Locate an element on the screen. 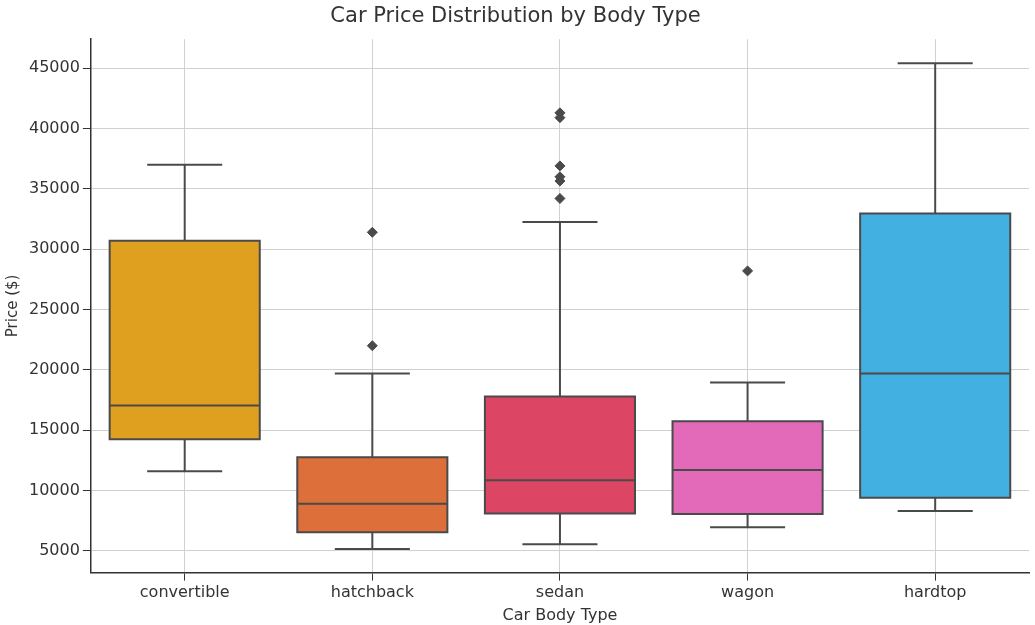 The height and width of the screenshot is (625, 1035). y-tick-label: 5000 is located at coordinates (59, 550).